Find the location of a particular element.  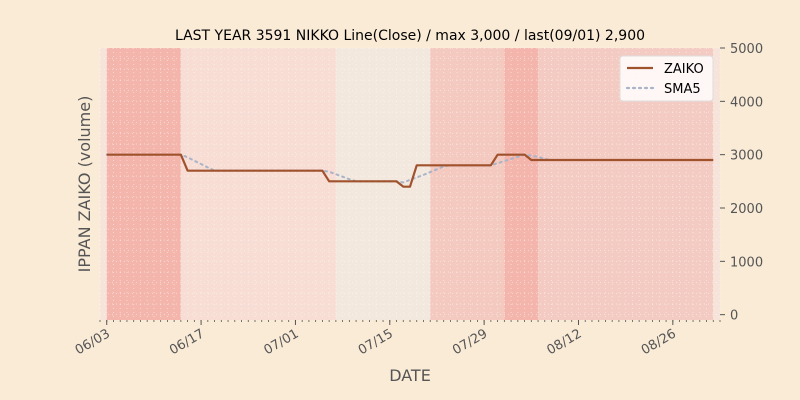

y-axis: 0 1000 2000 3000 4000 5000 is located at coordinates (741, 183).